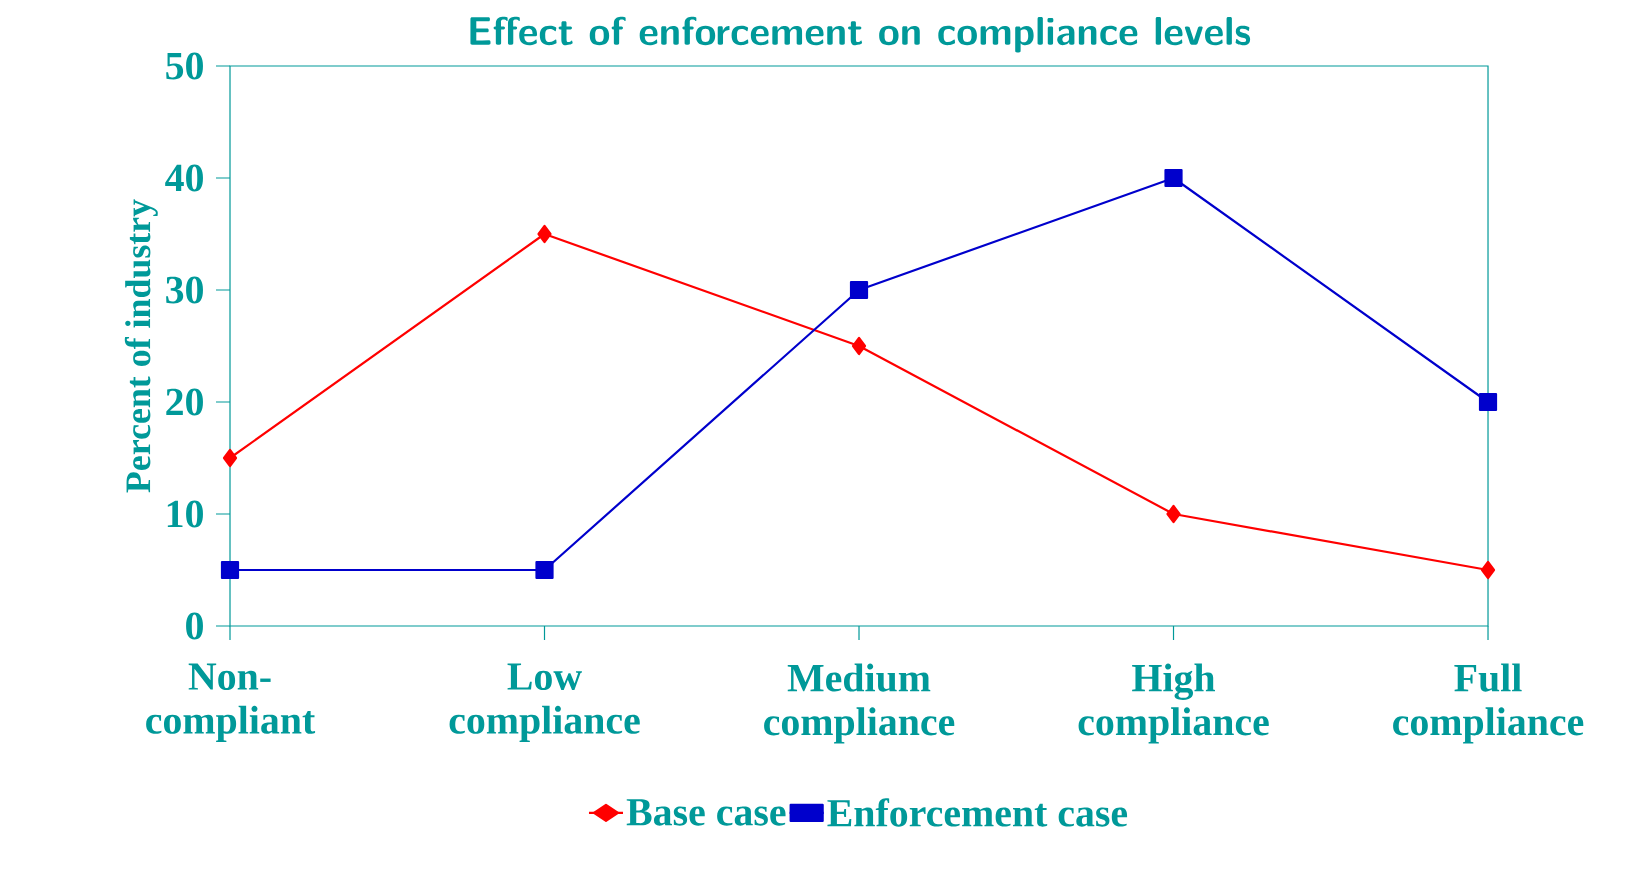 The width and height of the screenshot is (1647, 876). Describe the element at coordinates (141, 346) in the screenshot. I see `y-axis-title: Percent of industry` at that location.